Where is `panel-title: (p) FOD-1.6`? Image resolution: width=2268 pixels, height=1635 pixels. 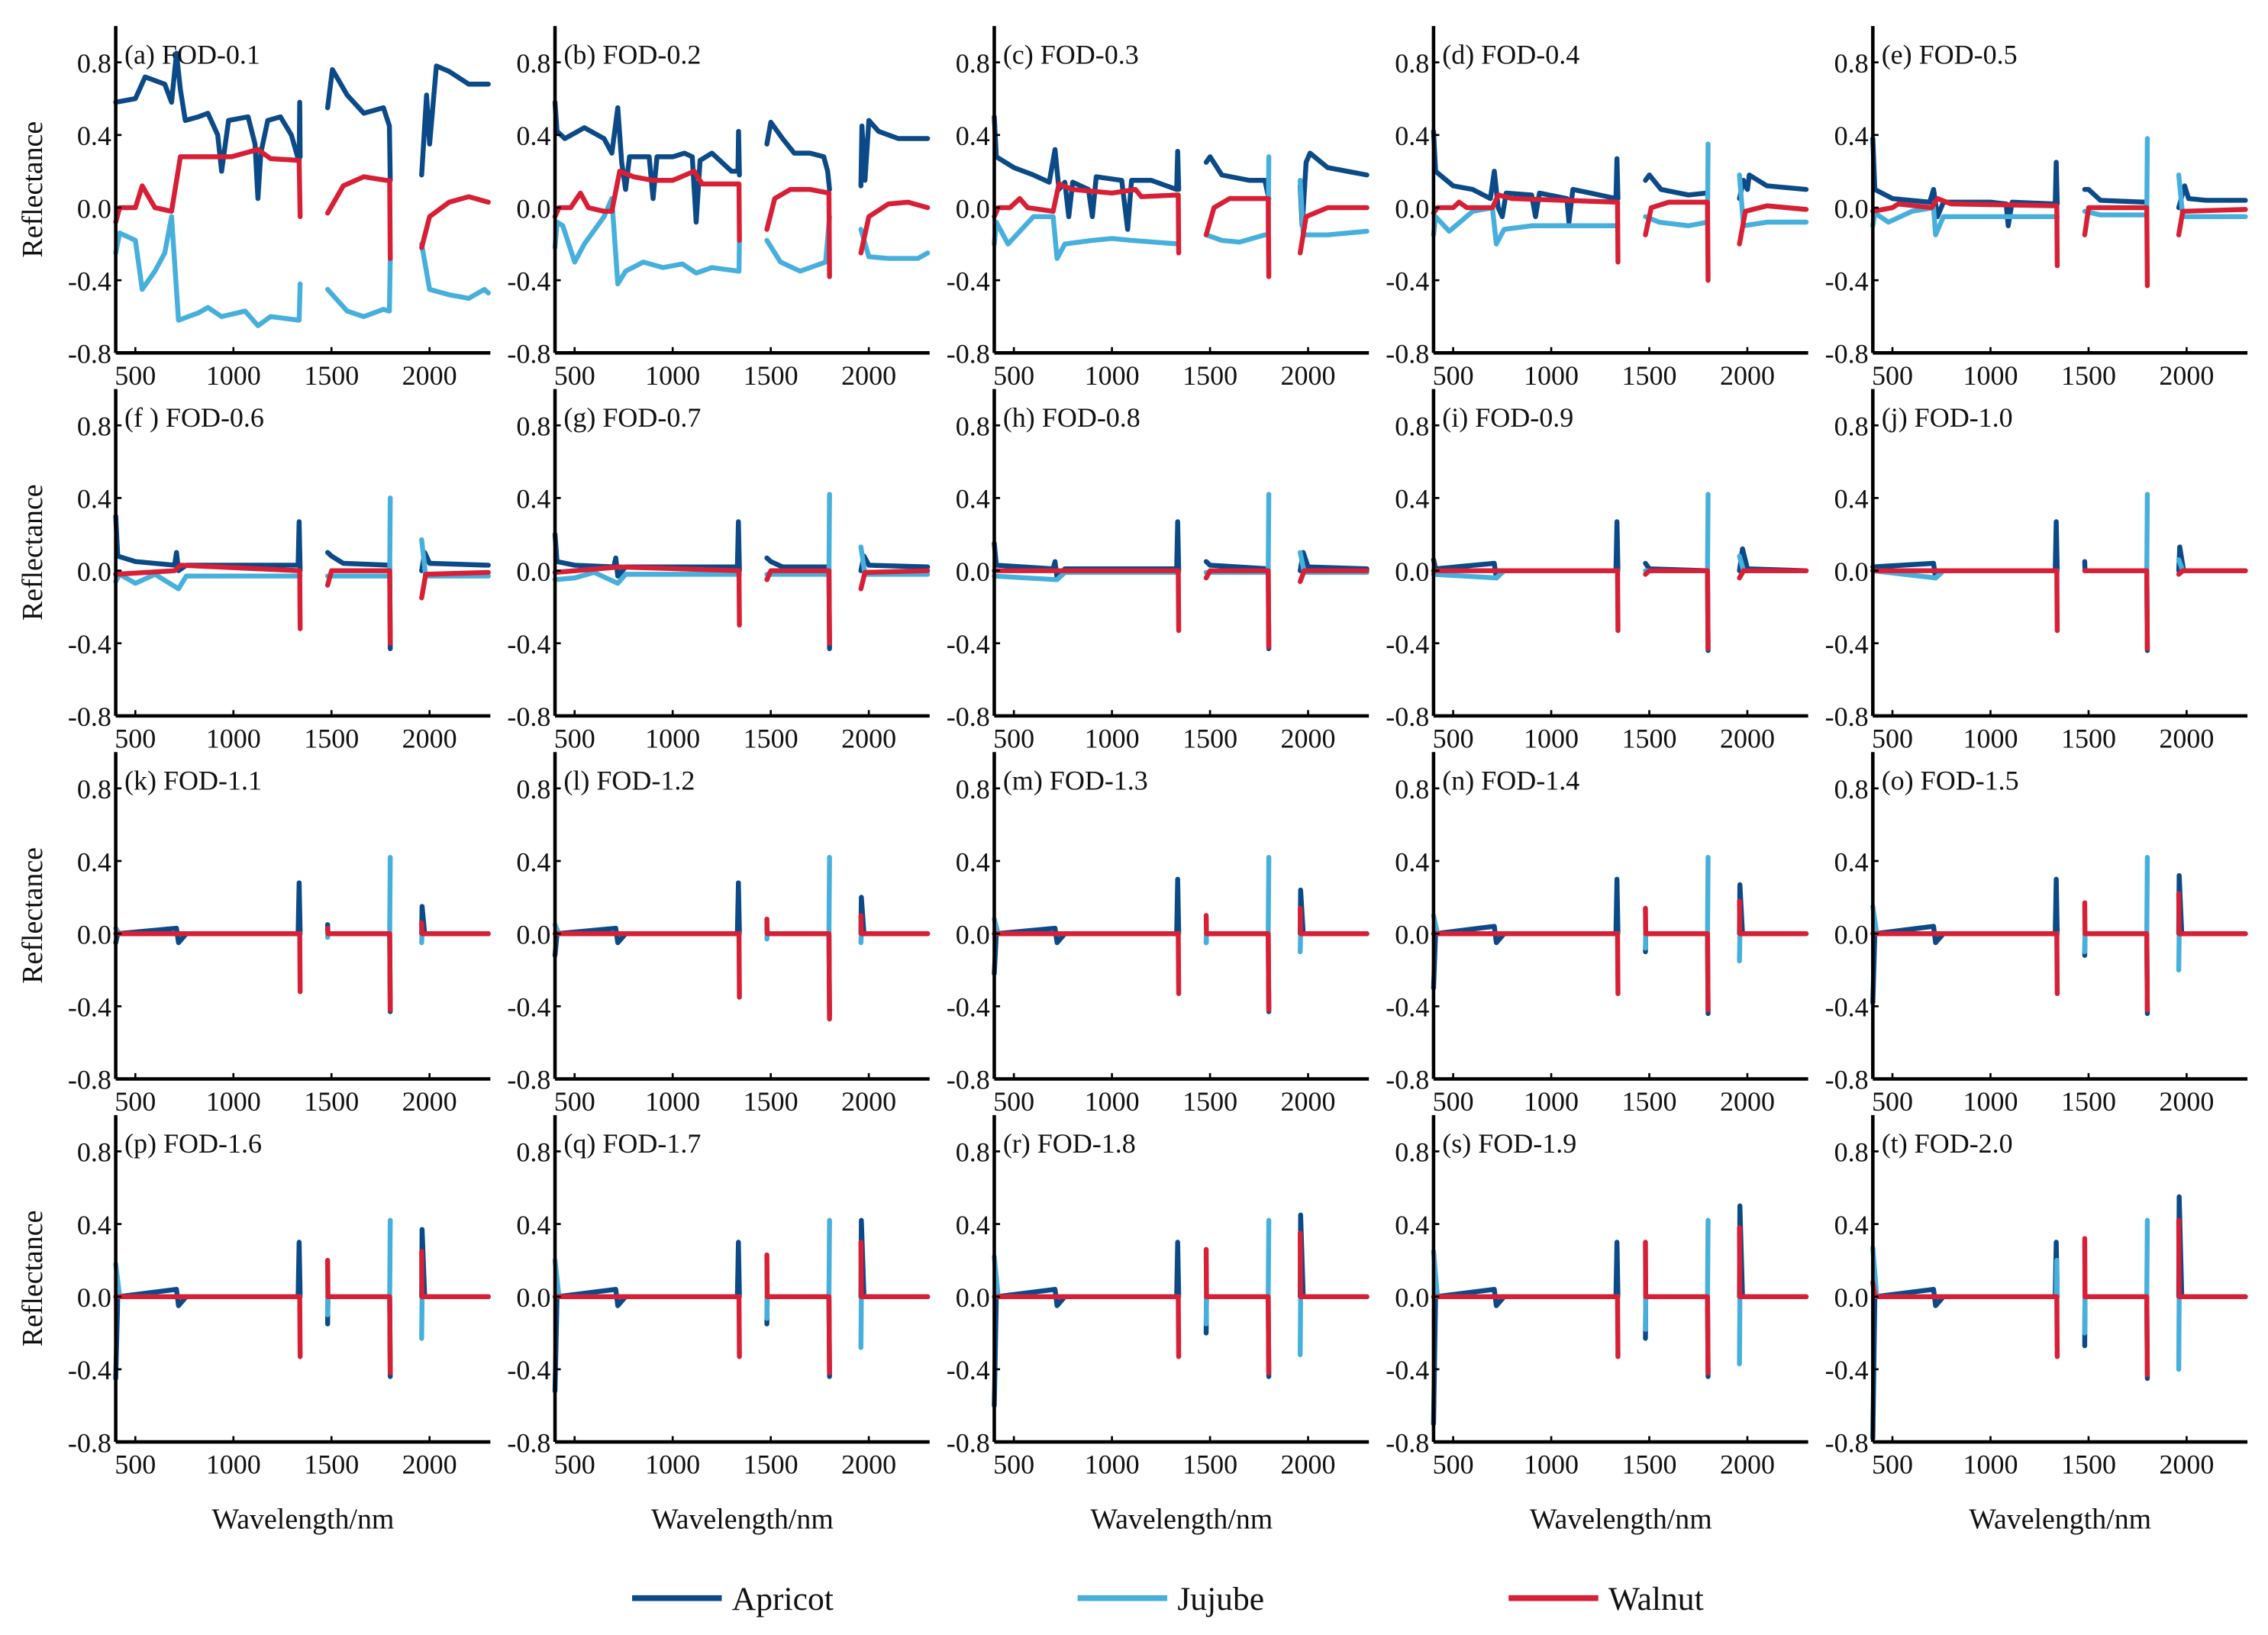
panel-title: (p) FOD-1.6 is located at coordinates (193, 1143).